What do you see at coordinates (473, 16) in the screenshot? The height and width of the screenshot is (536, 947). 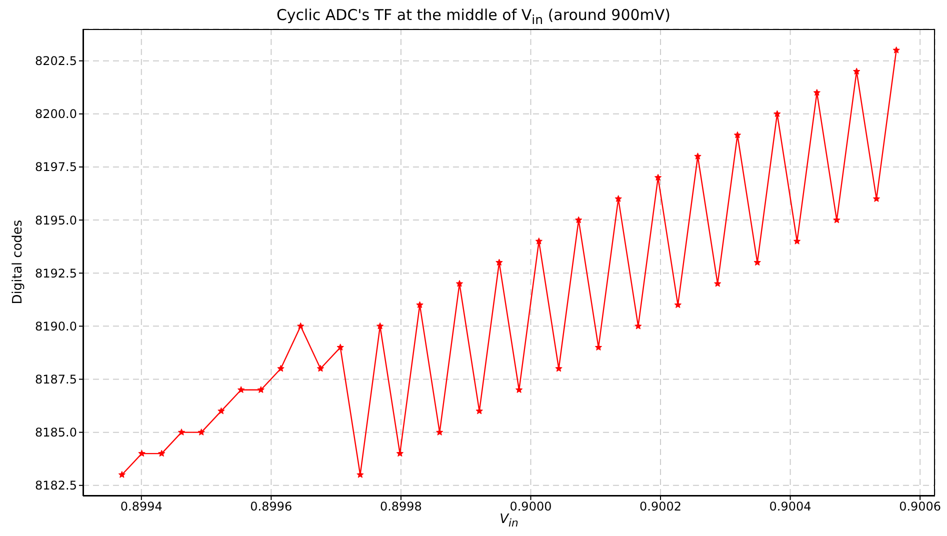 I see `chart-title: Cyclic ADC's TF at the middle of V$_{in}$ (around 900mV)` at bounding box center [473, 16].